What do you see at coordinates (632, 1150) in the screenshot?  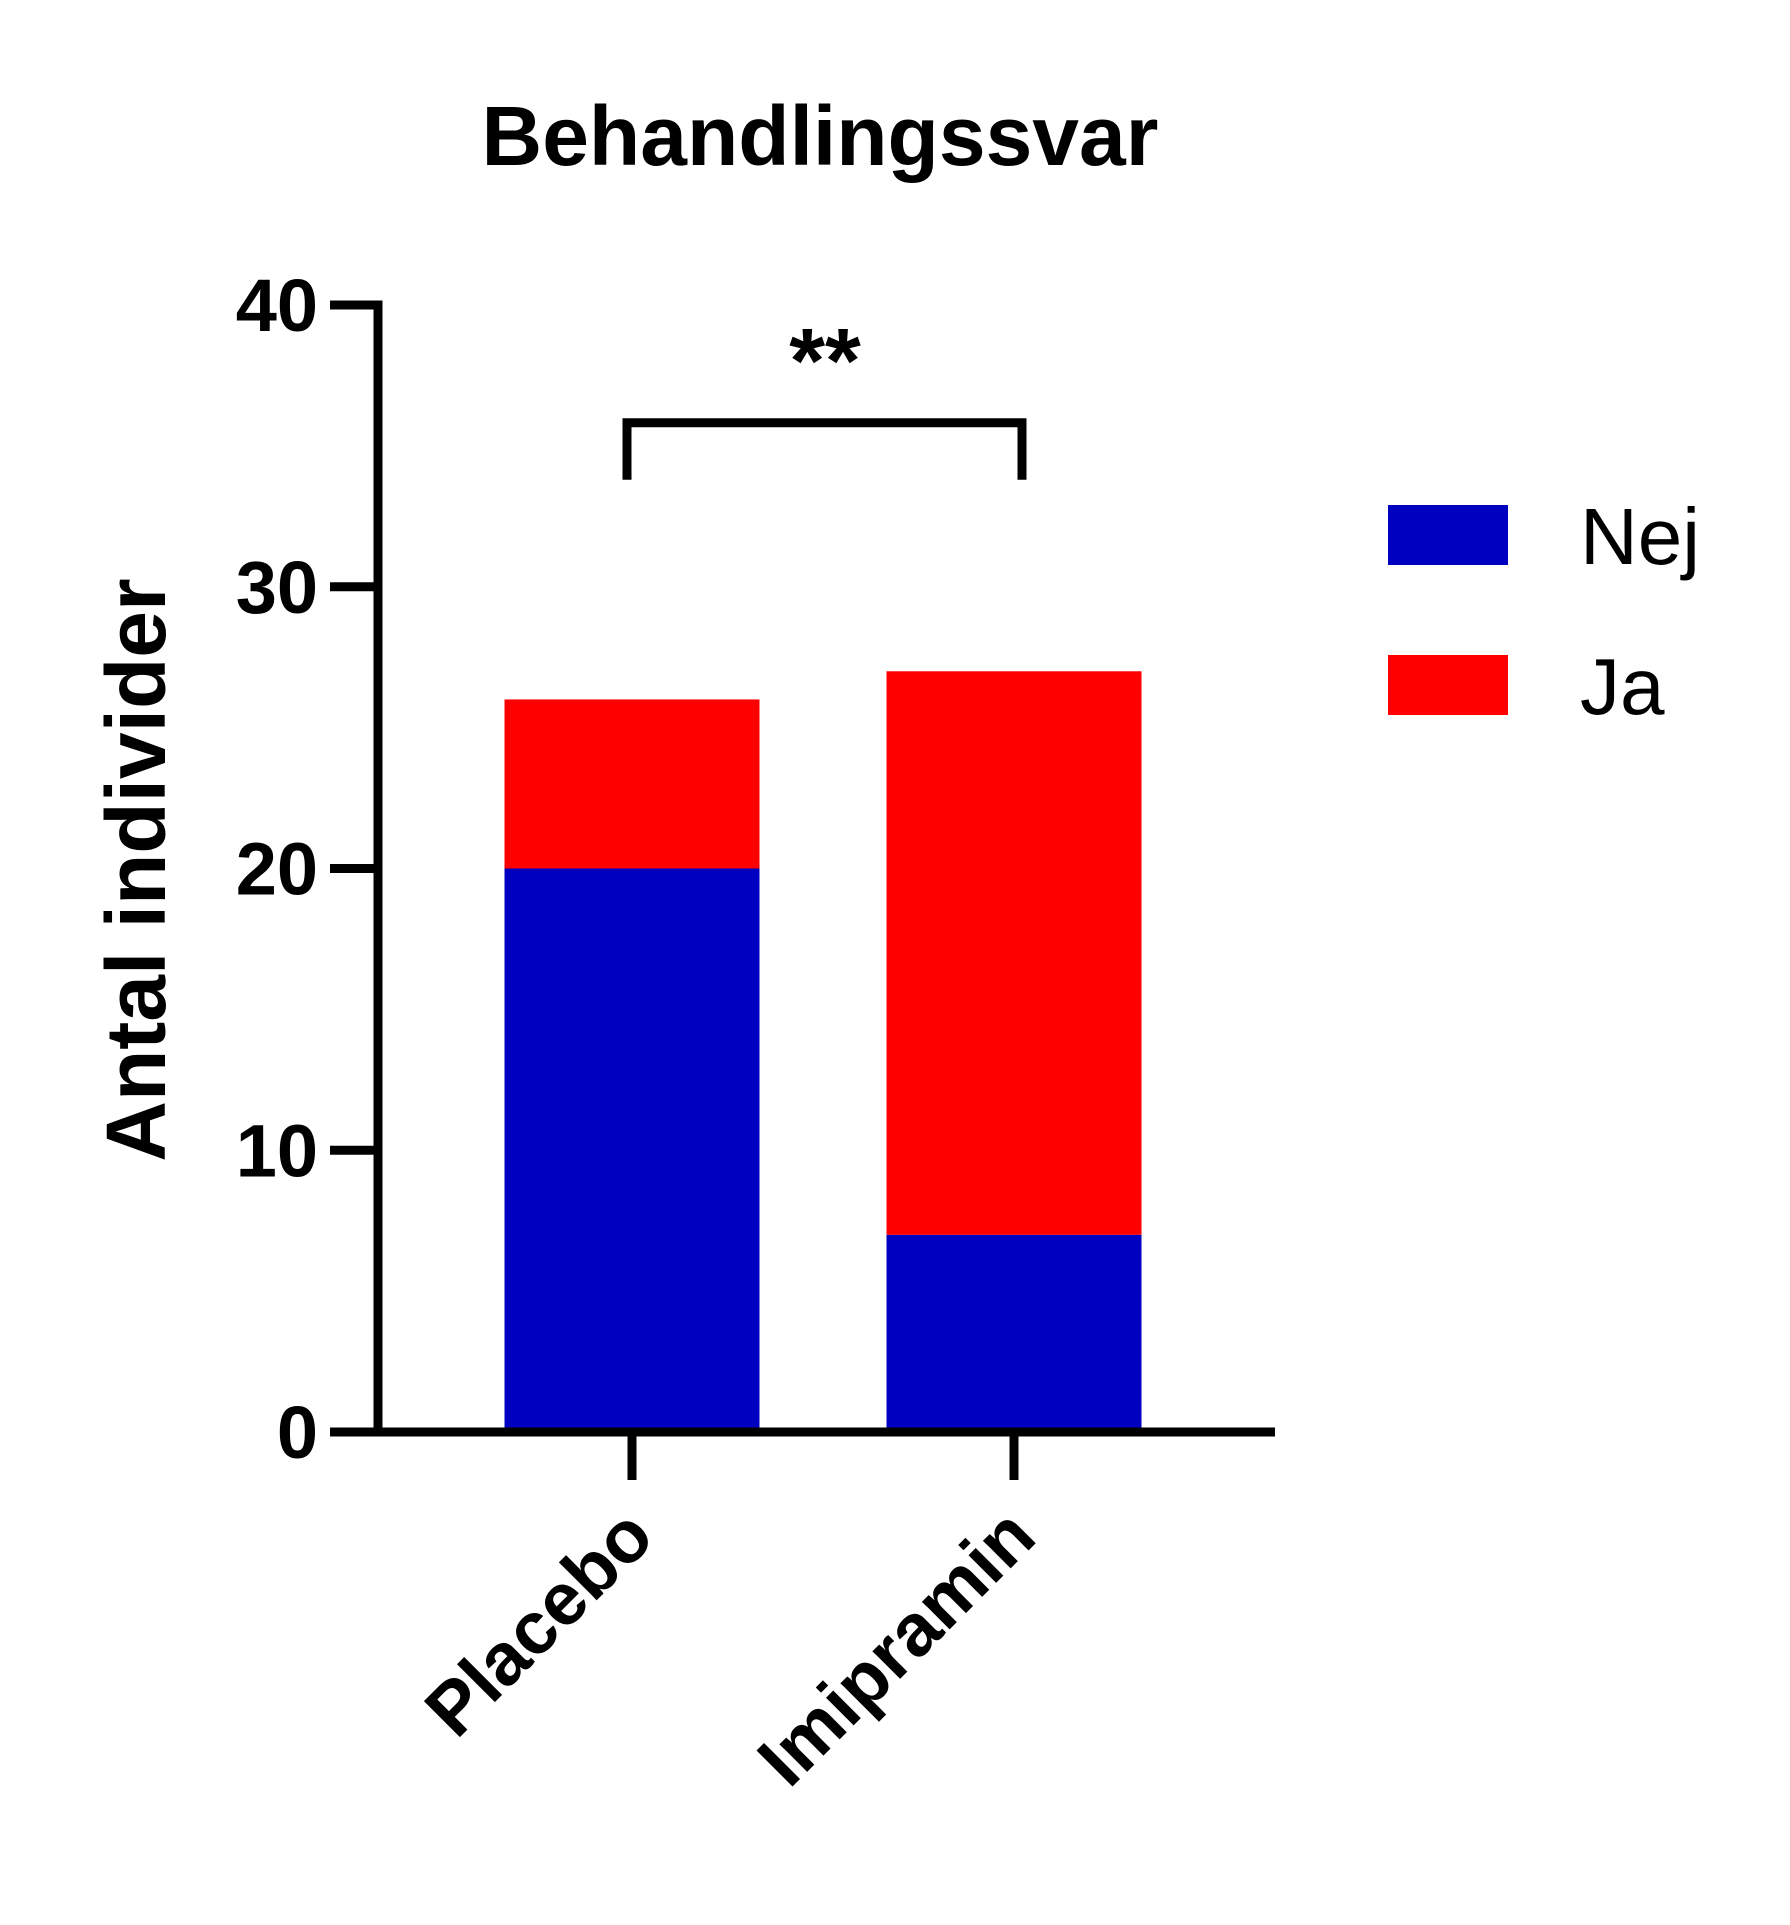 I see `bar-placebo-nej` at bounding box center [632, 1150].